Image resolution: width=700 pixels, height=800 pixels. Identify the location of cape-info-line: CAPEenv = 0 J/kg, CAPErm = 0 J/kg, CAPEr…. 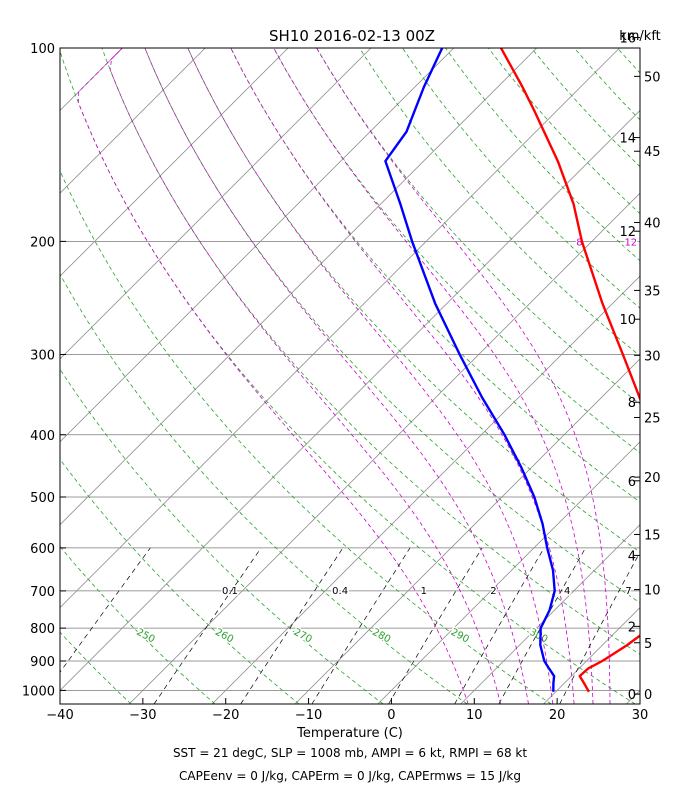
(350, 776).